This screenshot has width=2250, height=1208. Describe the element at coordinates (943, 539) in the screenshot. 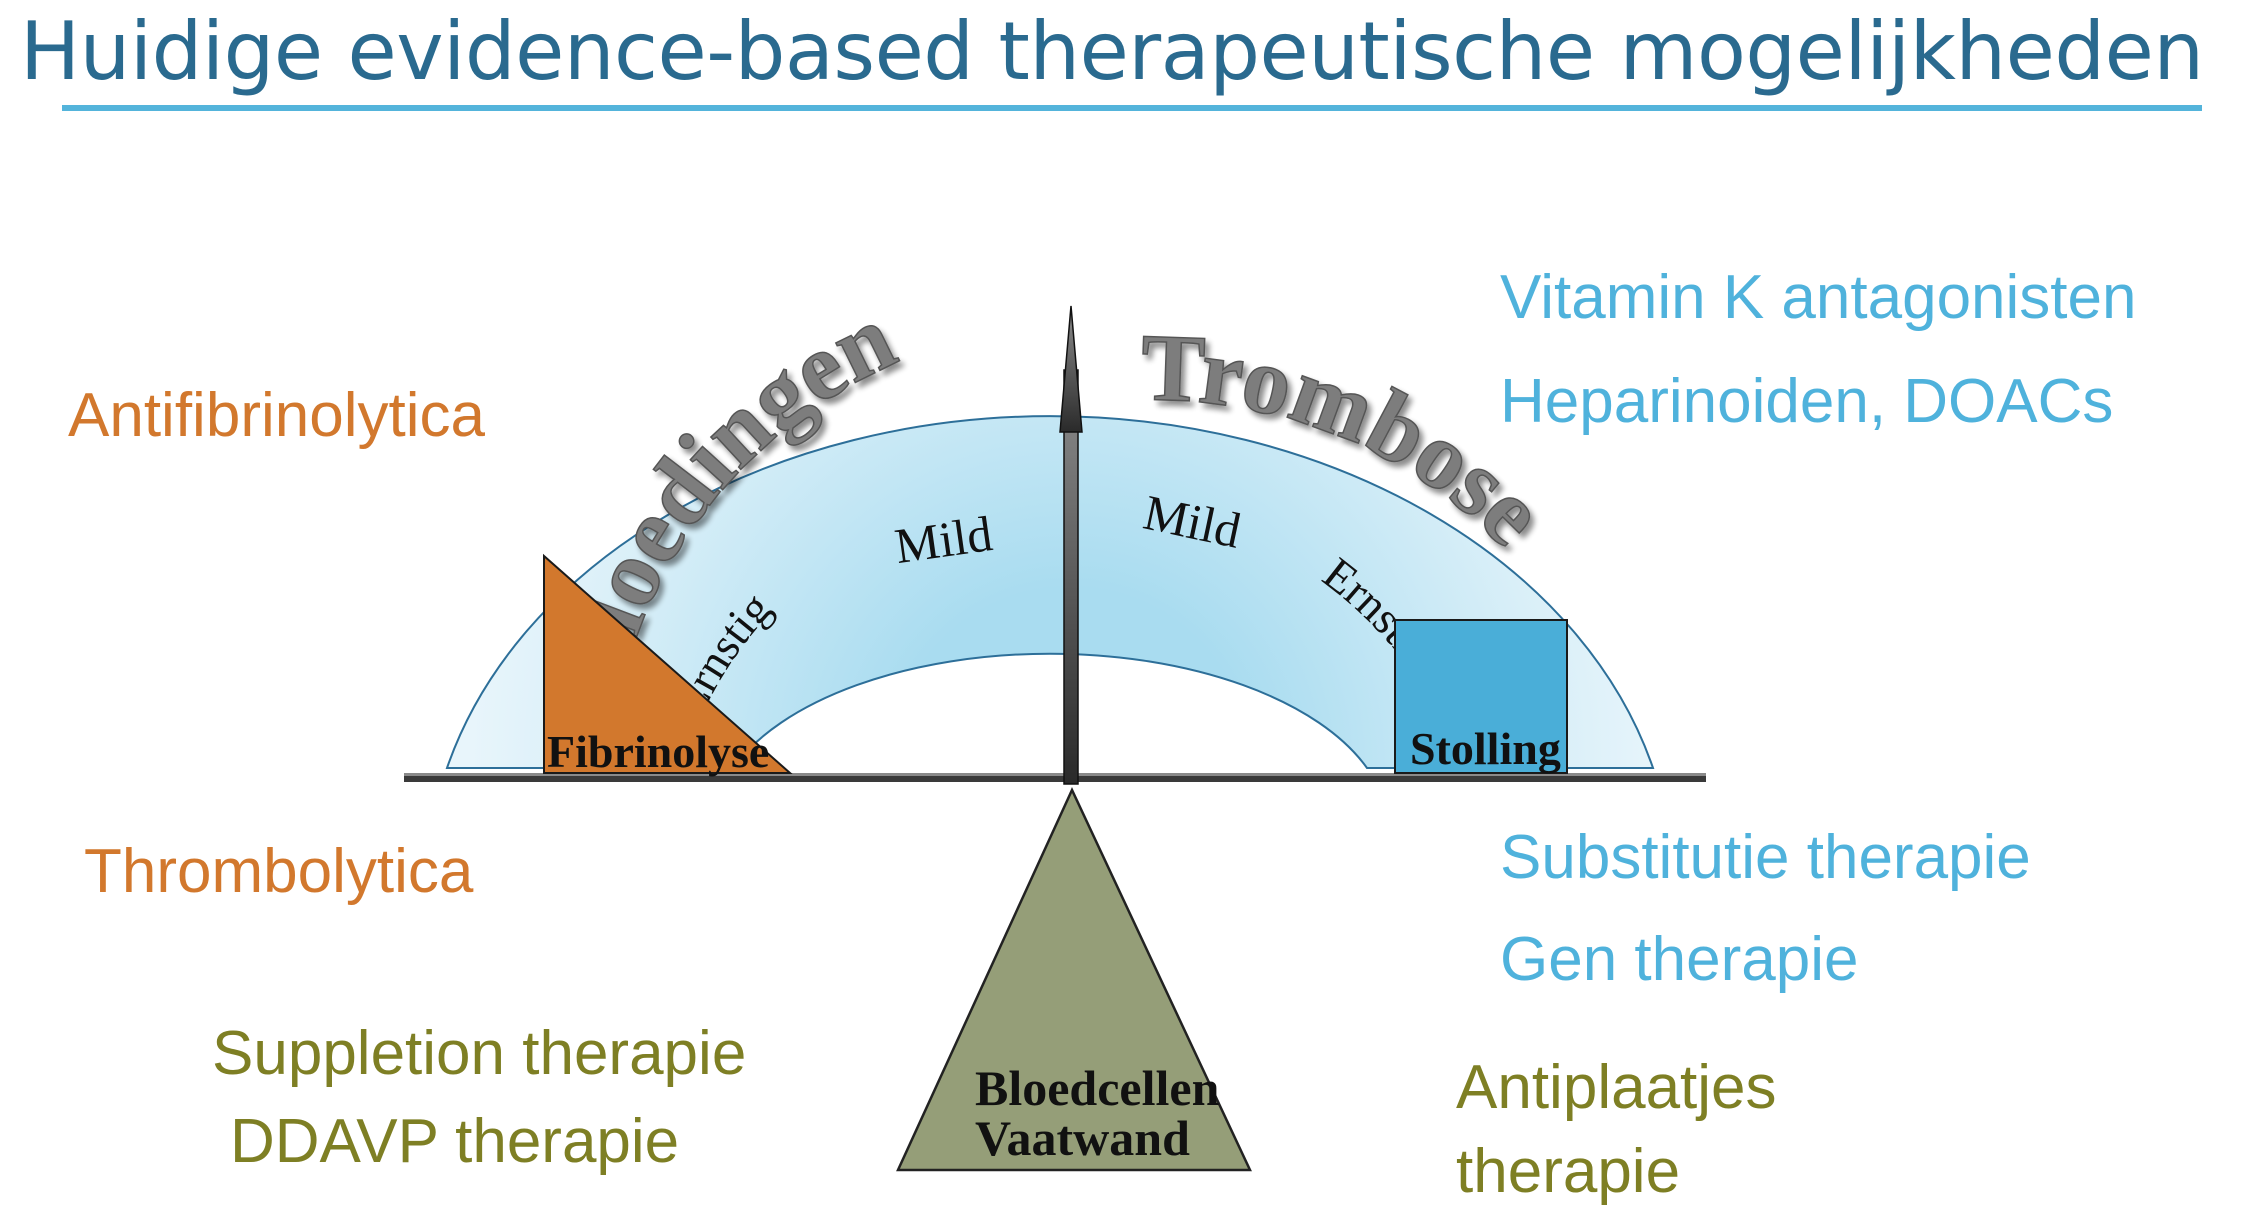

I see `arc-left-mild: Mild` at that location.